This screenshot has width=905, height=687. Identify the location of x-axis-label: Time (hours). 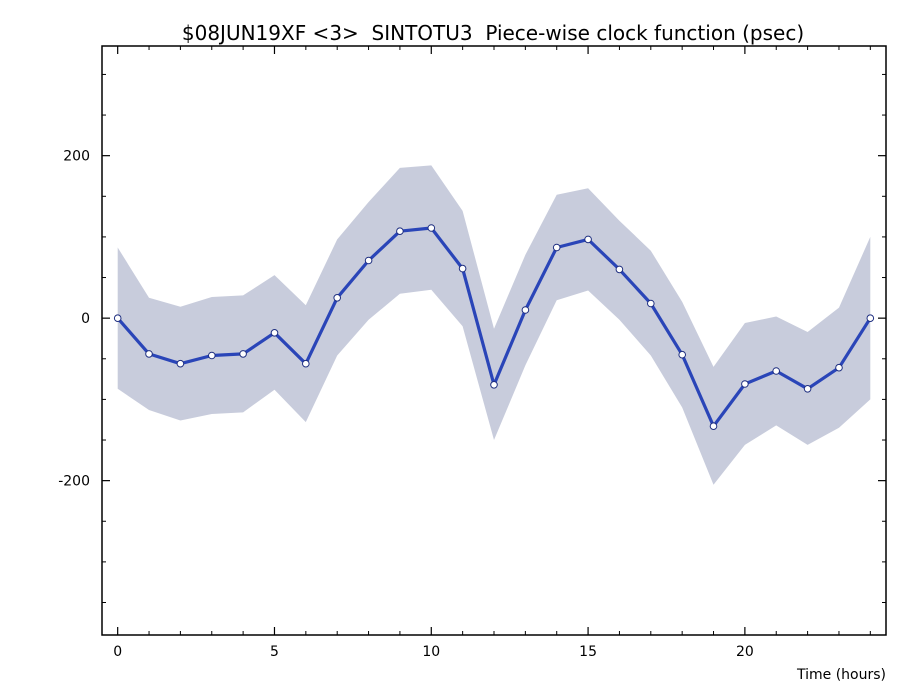
(841, 675).